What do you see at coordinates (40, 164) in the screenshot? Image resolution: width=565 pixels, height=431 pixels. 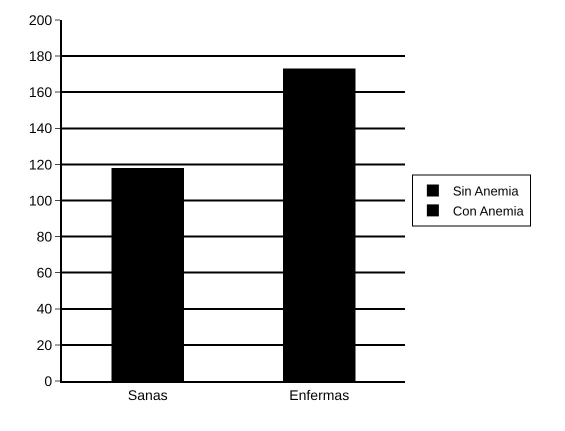 I see `y-tick-label: 120` at bounding box center [40, 164].